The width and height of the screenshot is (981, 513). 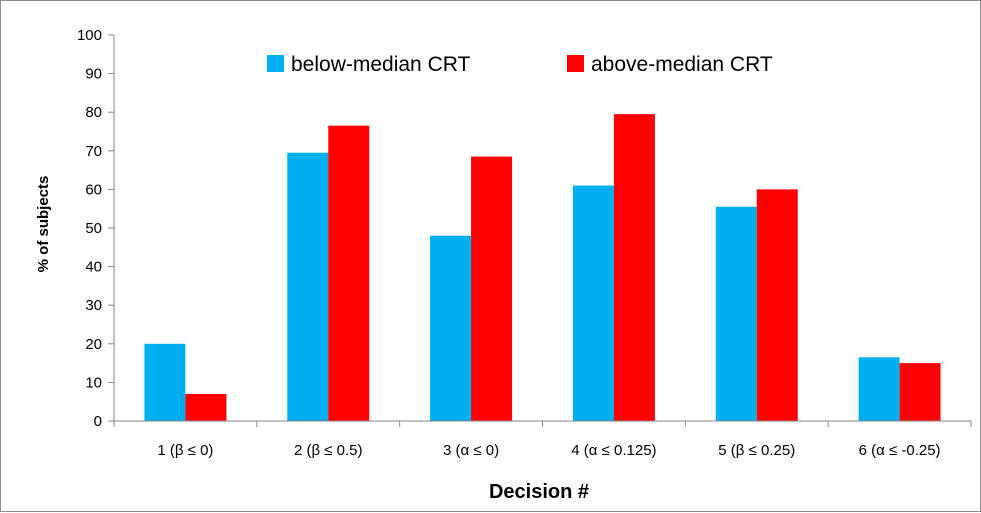 I want to click on legend: below-median CRT above-median CRT, so click(x=520, y=64).